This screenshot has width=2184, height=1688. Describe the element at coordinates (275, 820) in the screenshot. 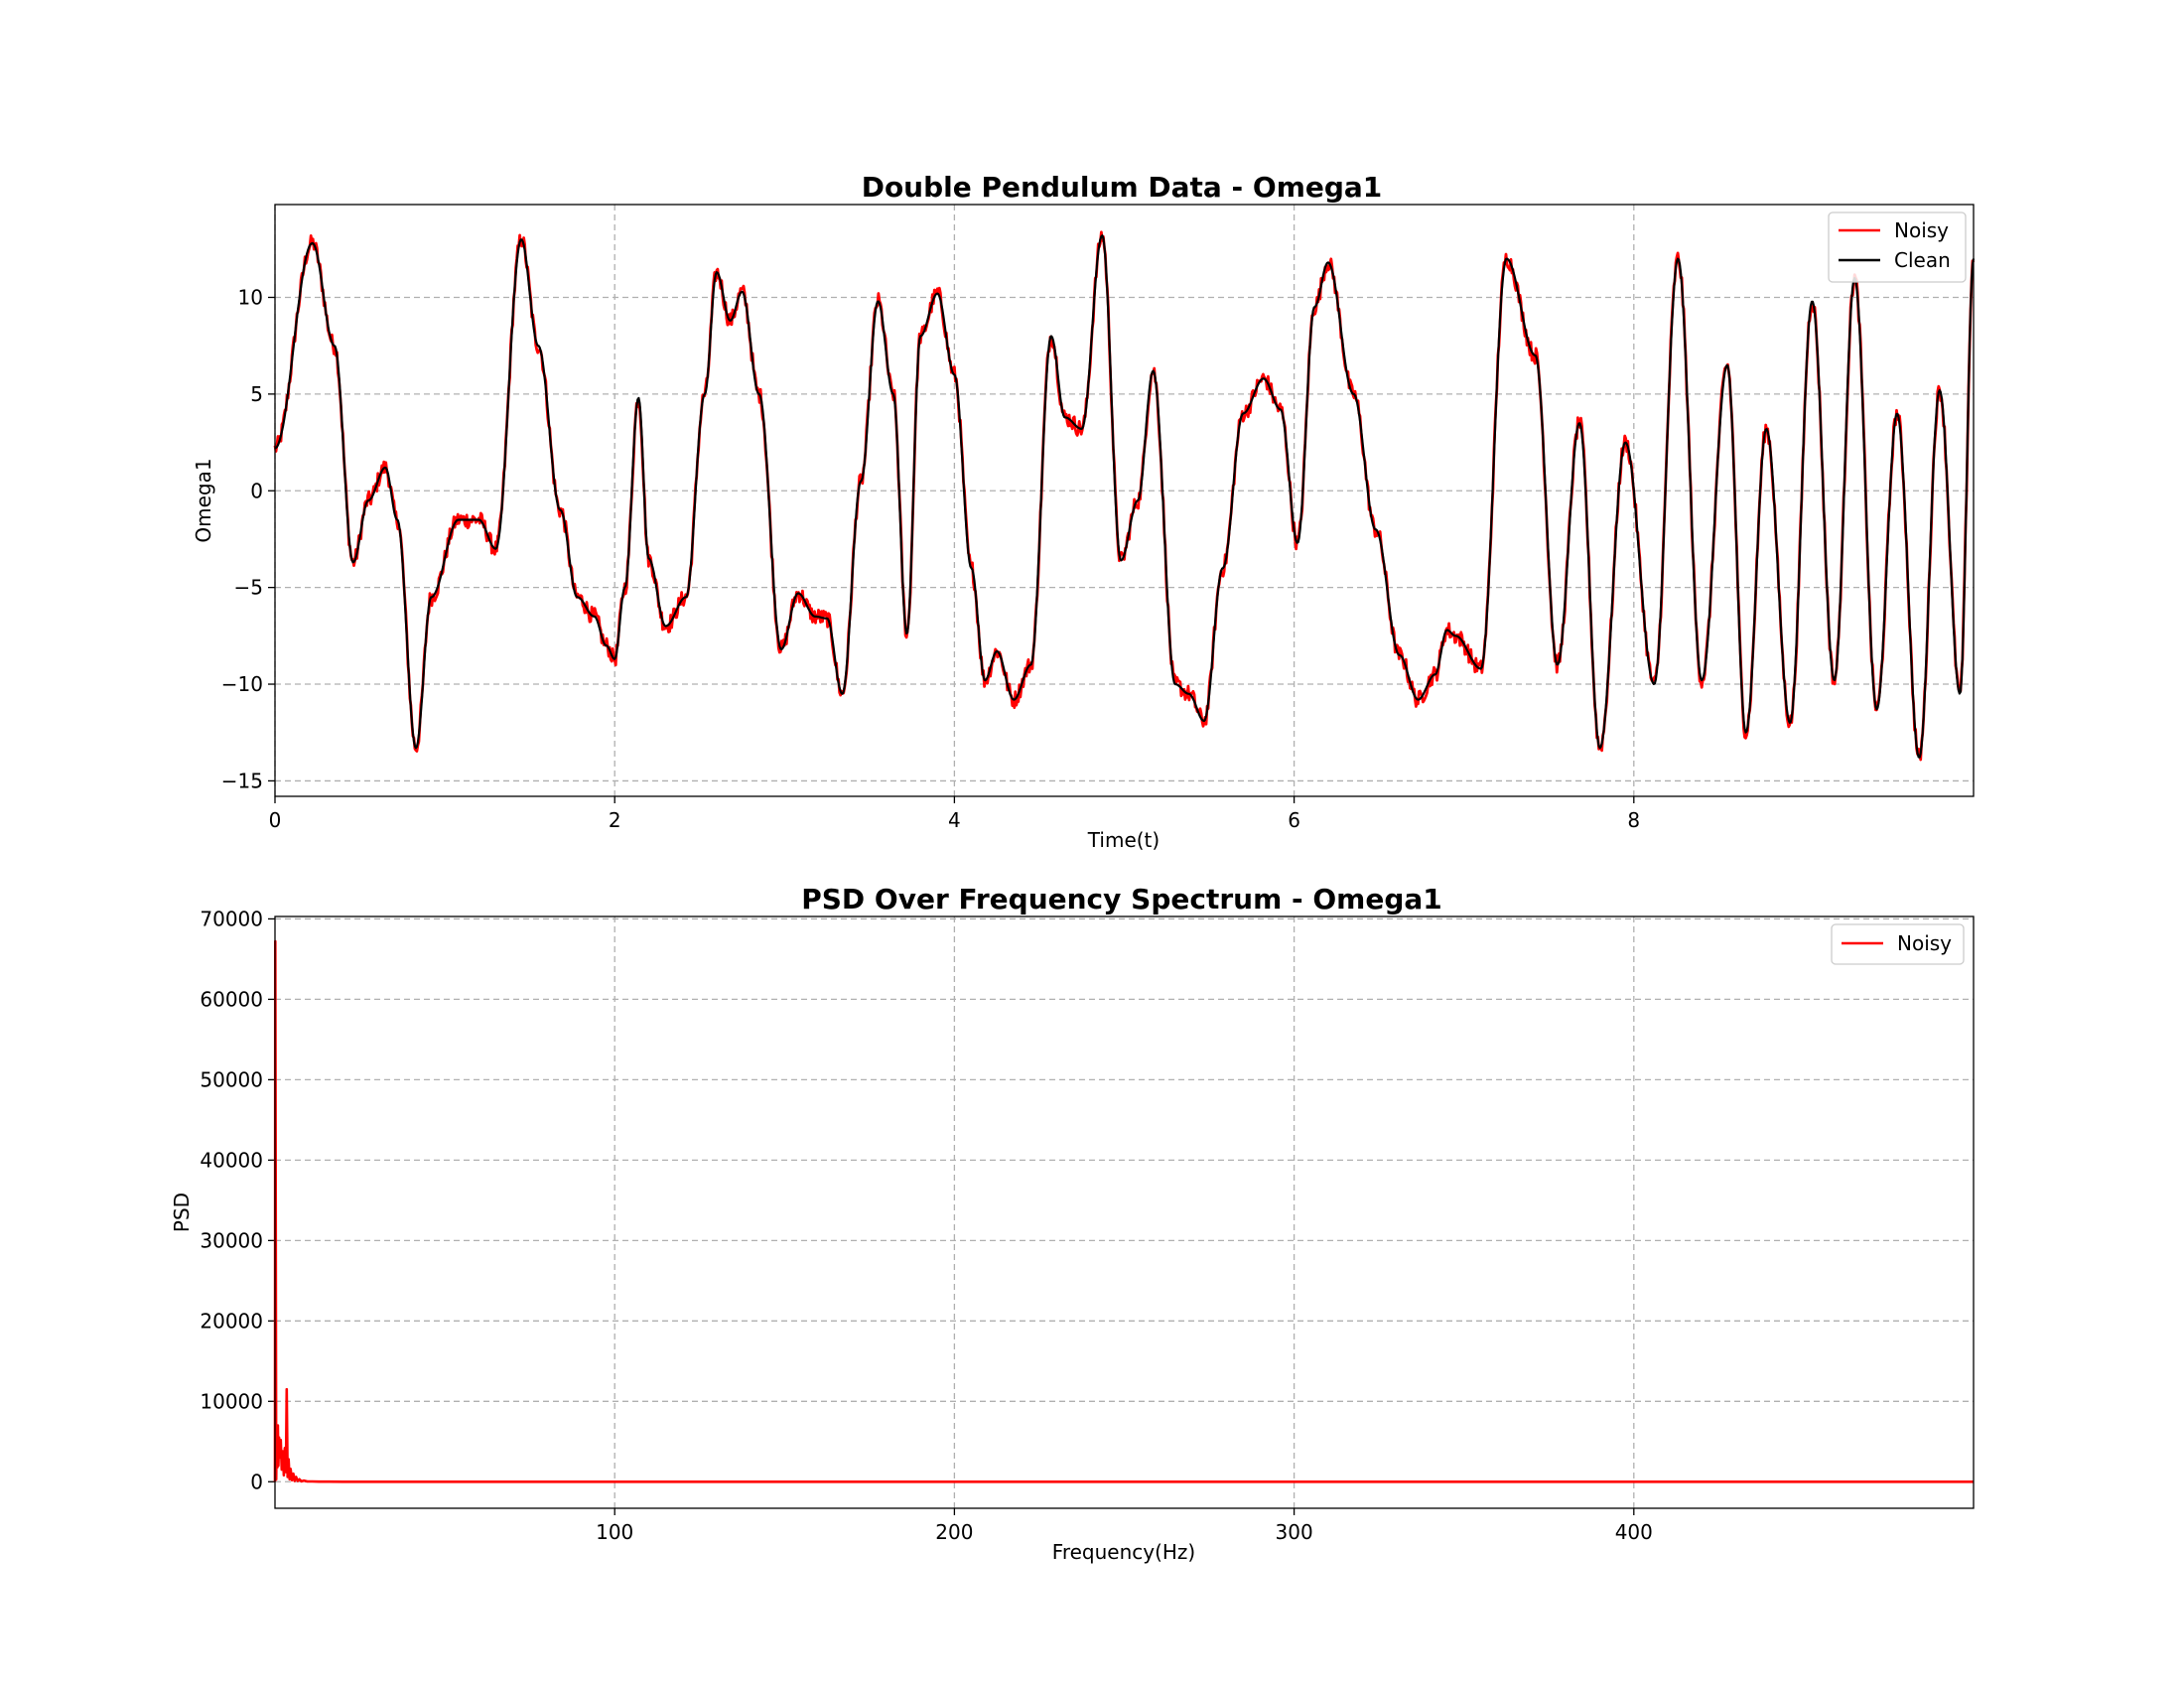

I see `time-series-xtick-label: 0` at that location.